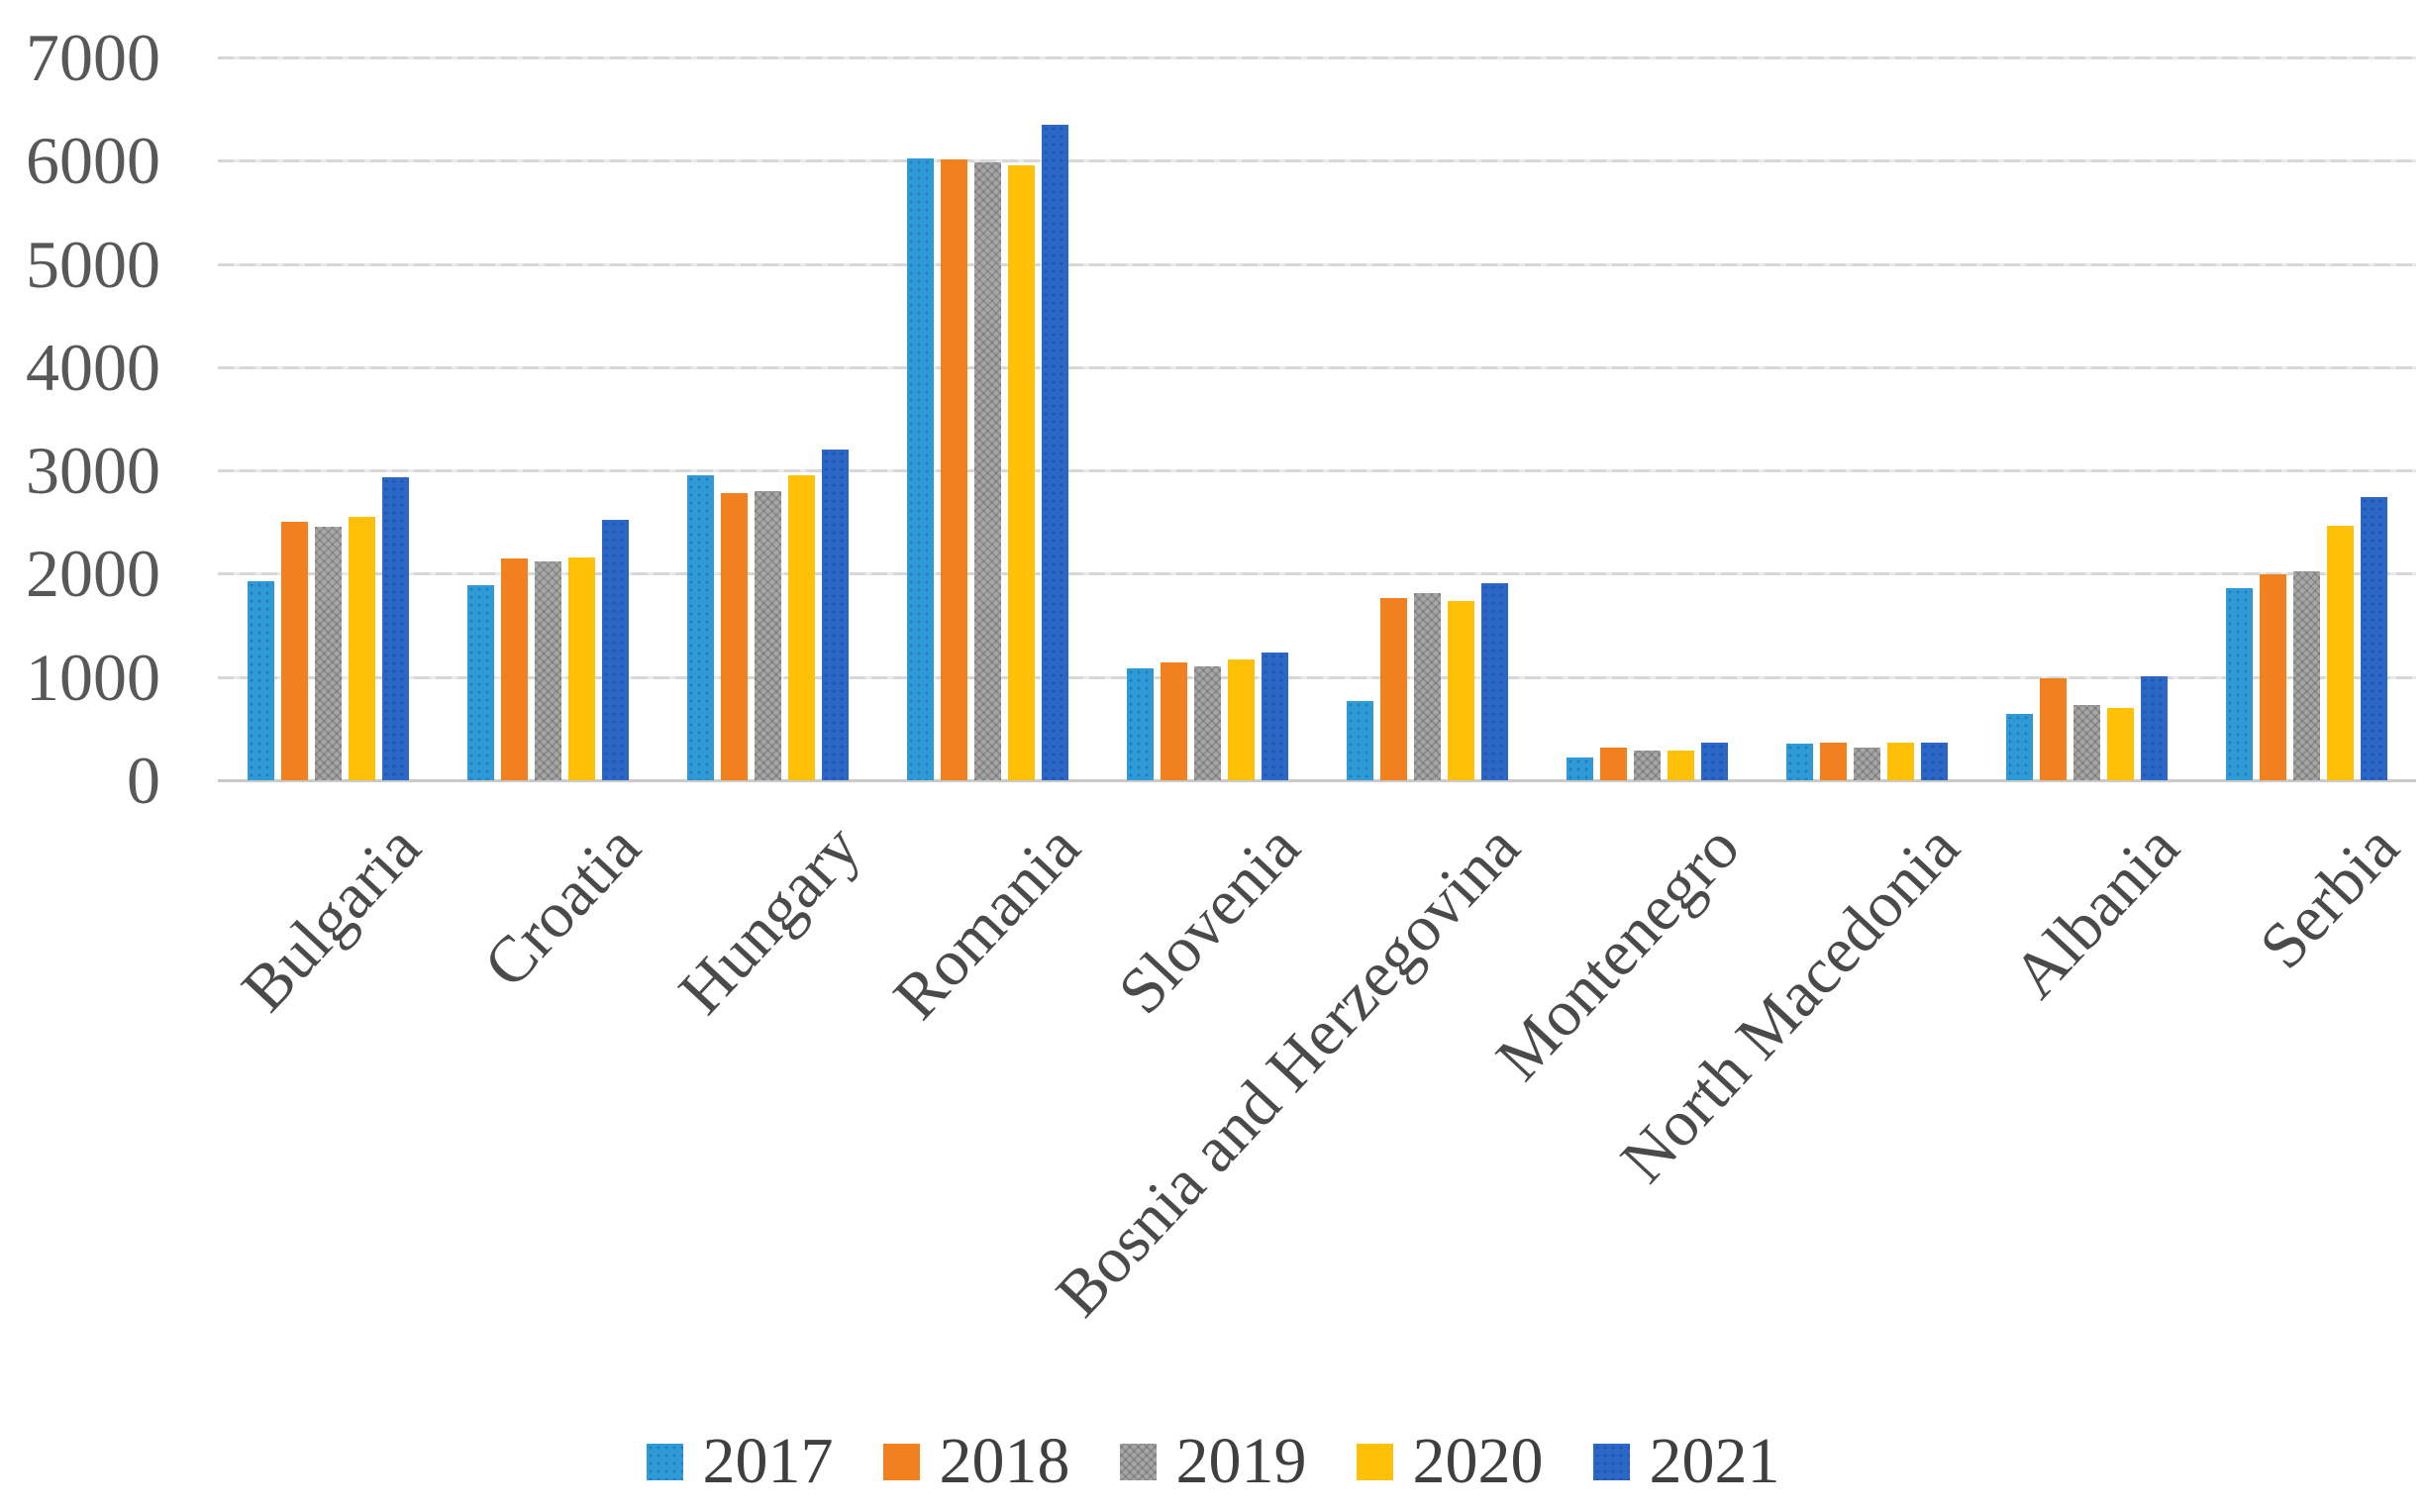 This screenshot has height=1512, width=2426. I want to click on y-axis-tick-label: 2000, so click(93, 574).